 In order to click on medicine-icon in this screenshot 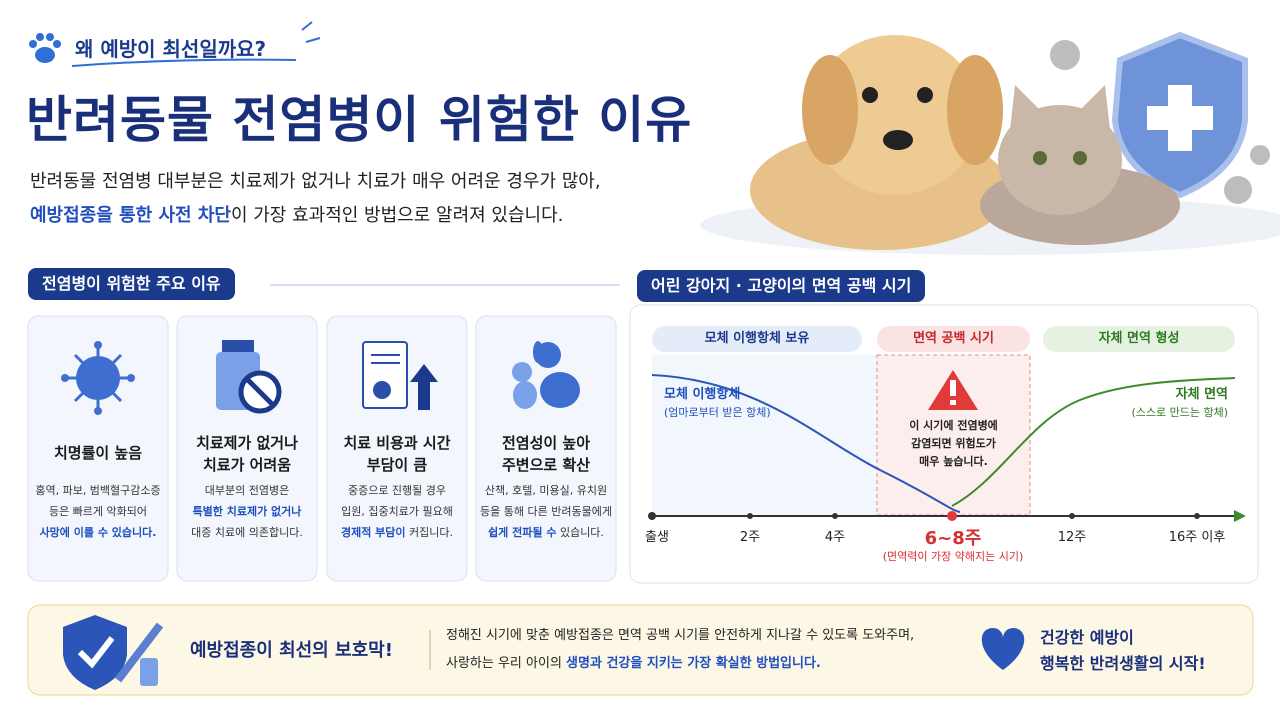, I will do `click(249, 377)`.